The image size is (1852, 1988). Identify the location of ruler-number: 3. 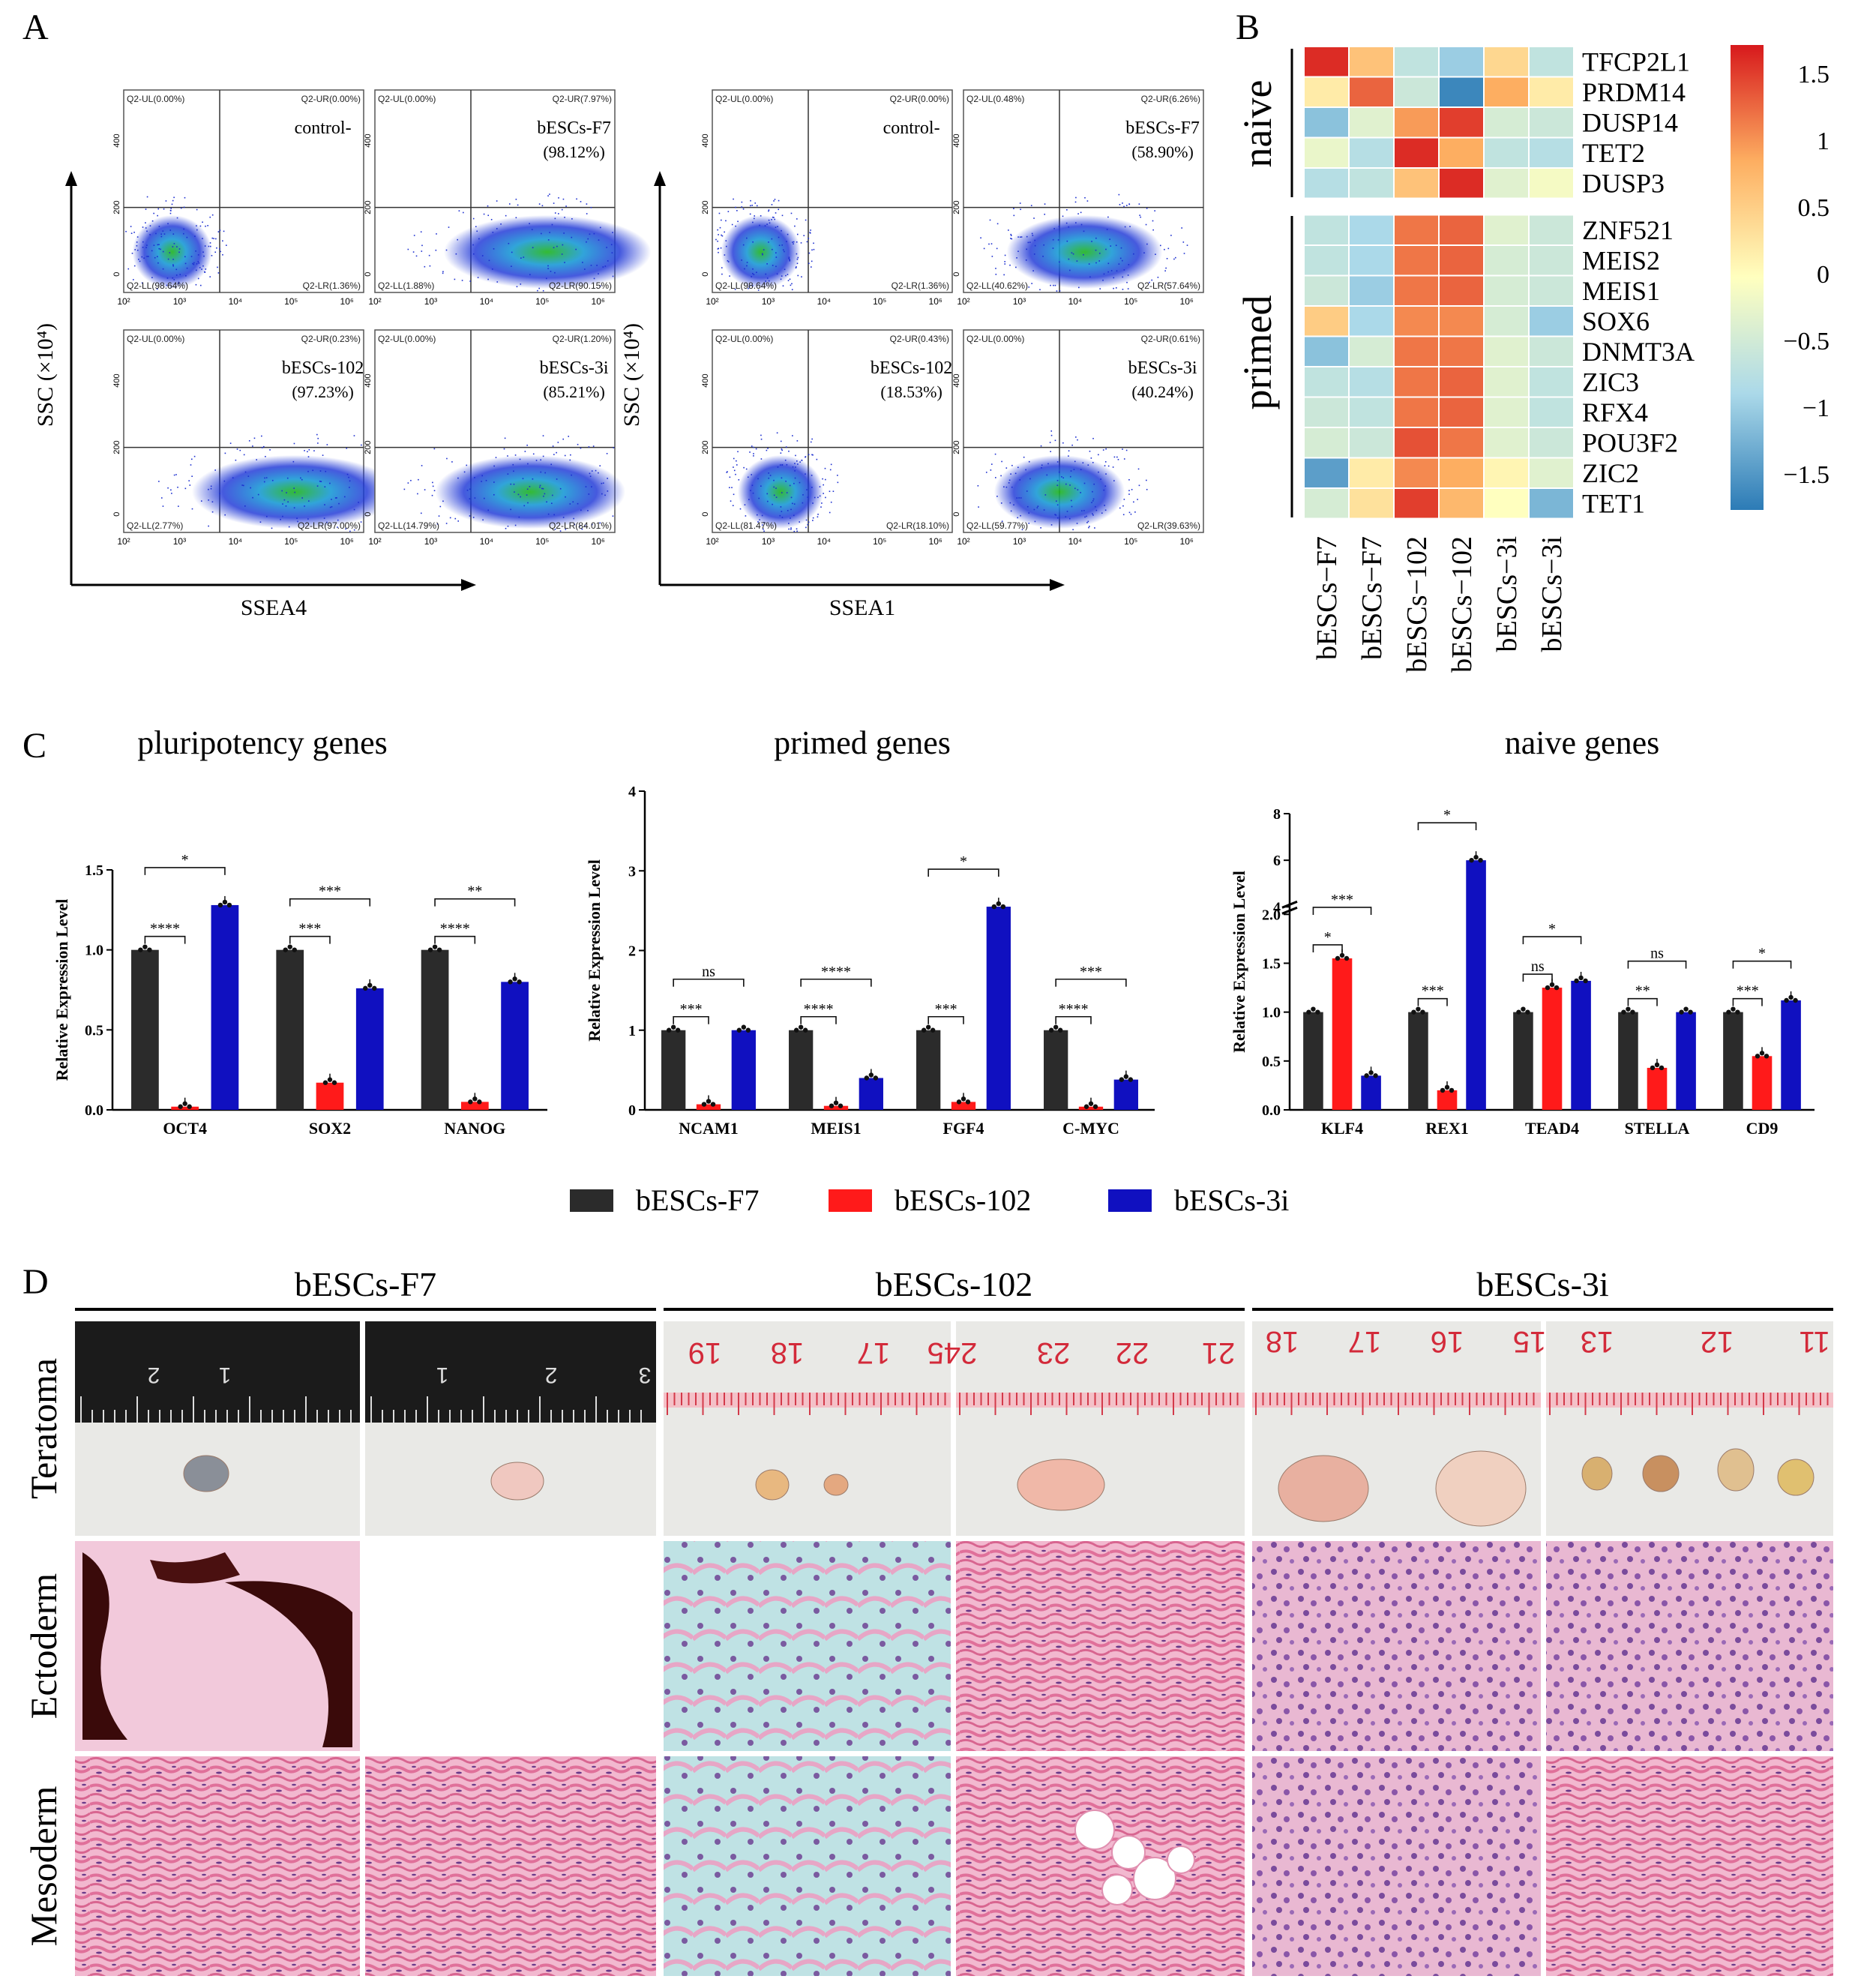
(645, 1375).